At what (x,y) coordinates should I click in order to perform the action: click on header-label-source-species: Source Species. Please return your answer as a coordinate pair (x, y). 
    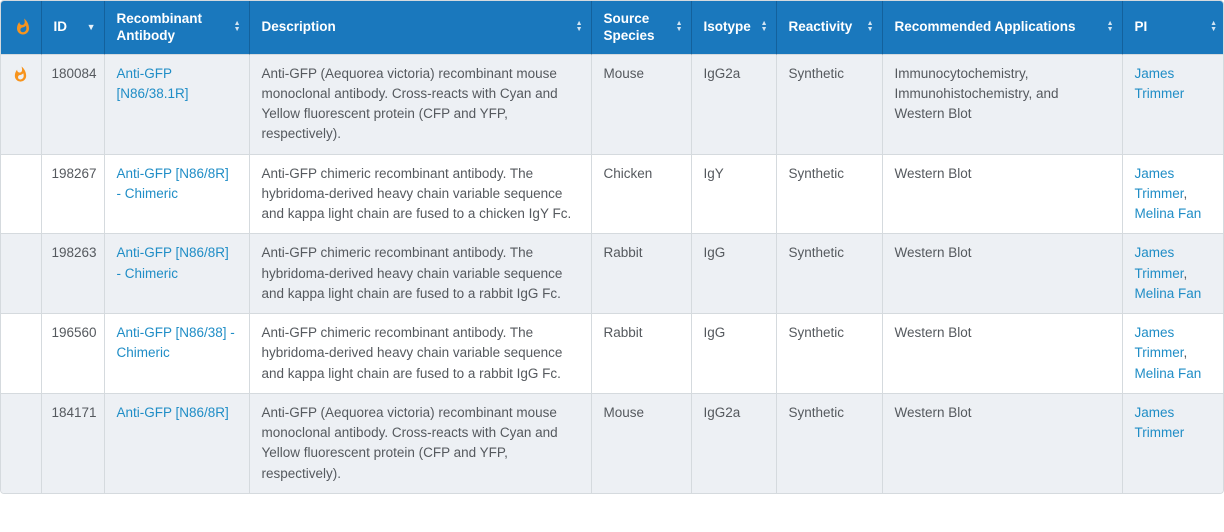
    Looking at the image, I should click on (629, 27).